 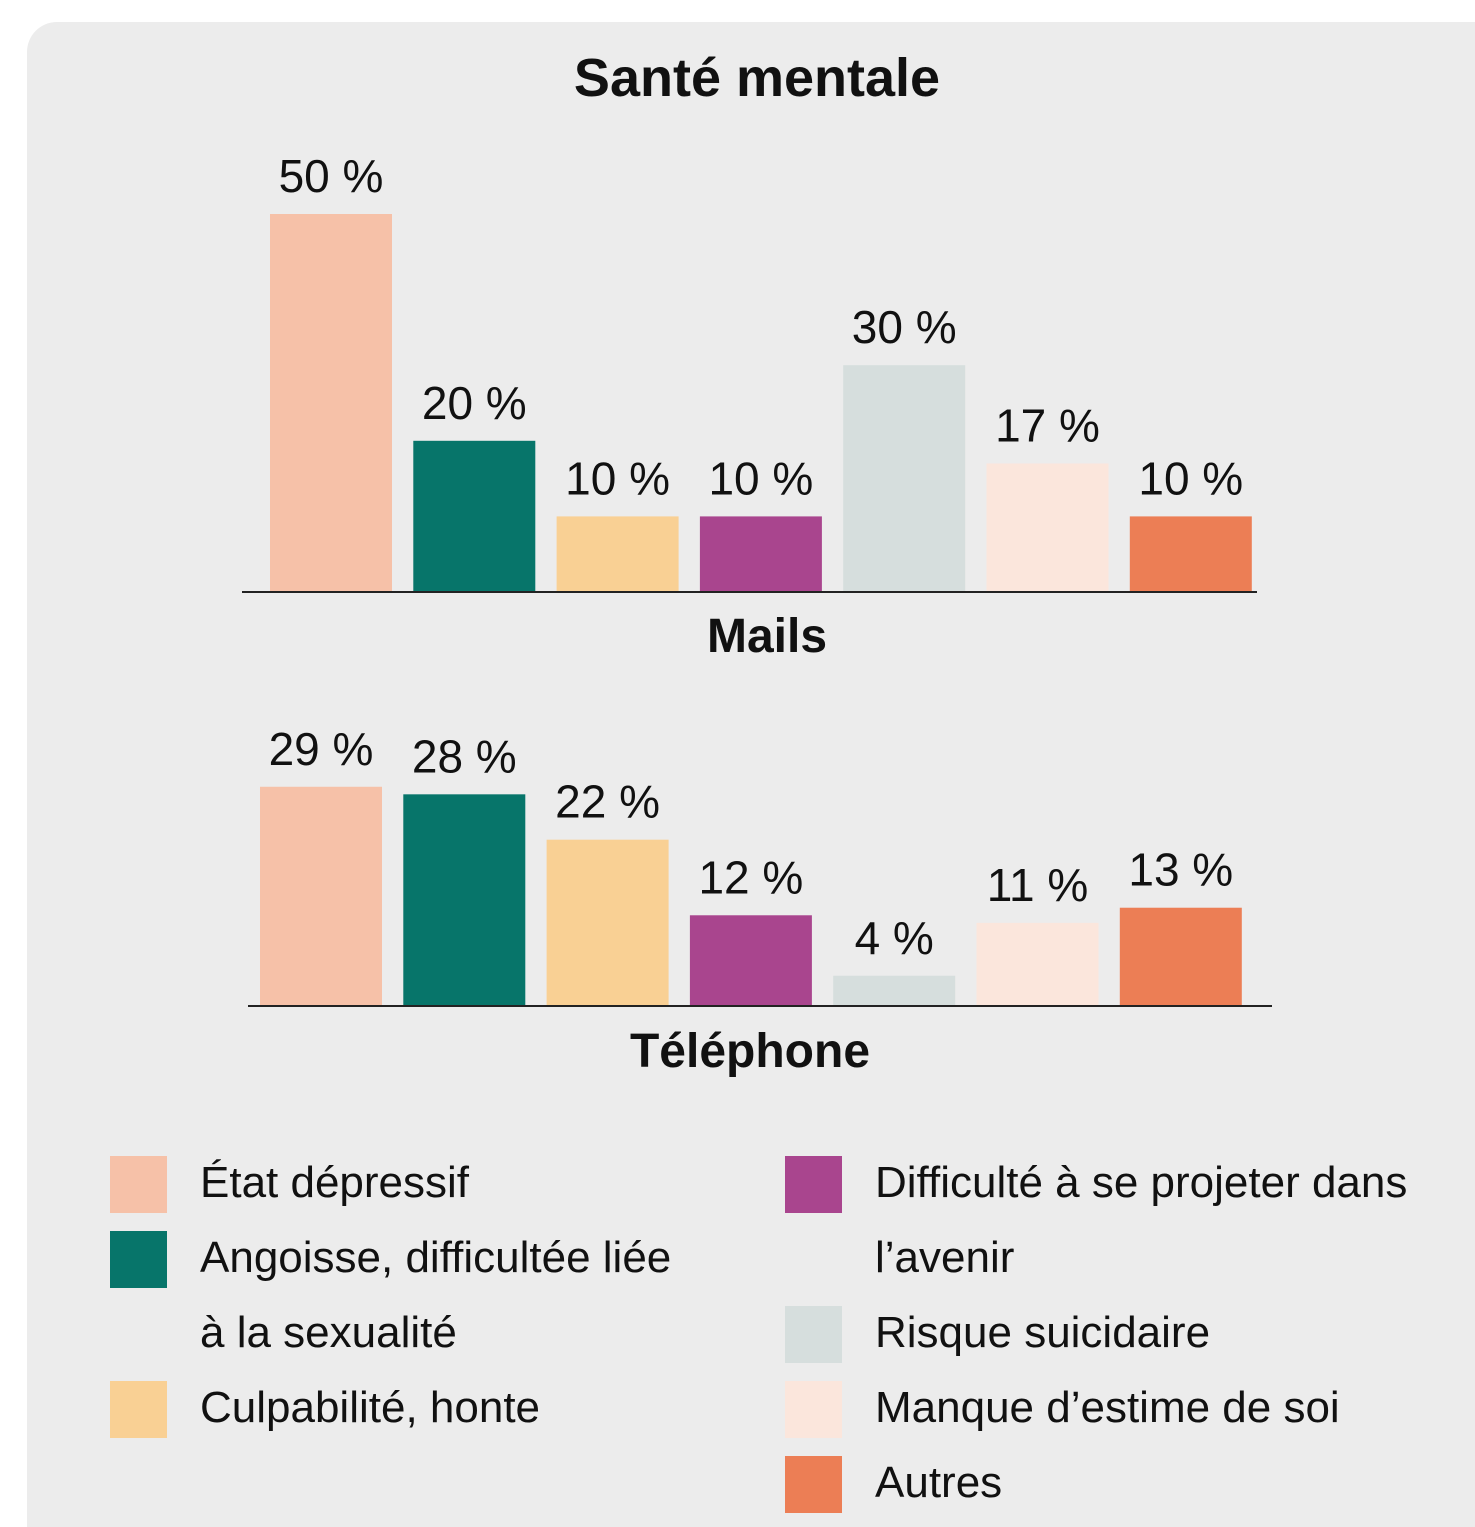 I want to click on legend-label: Manque d’estime de soi, so click(x=1107, y=1407).